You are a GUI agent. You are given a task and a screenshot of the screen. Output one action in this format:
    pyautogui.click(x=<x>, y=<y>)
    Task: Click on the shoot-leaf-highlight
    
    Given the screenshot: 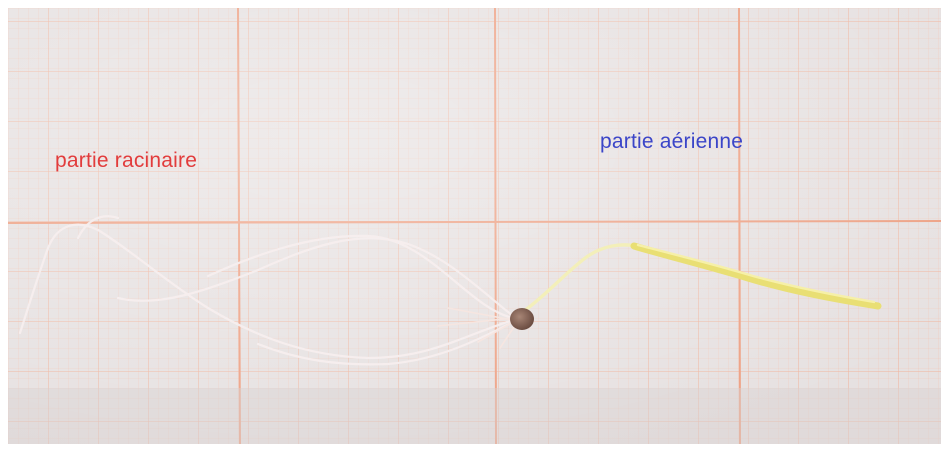 What is the action you would take?
    pyautogui.click(x=756, y=273)
    